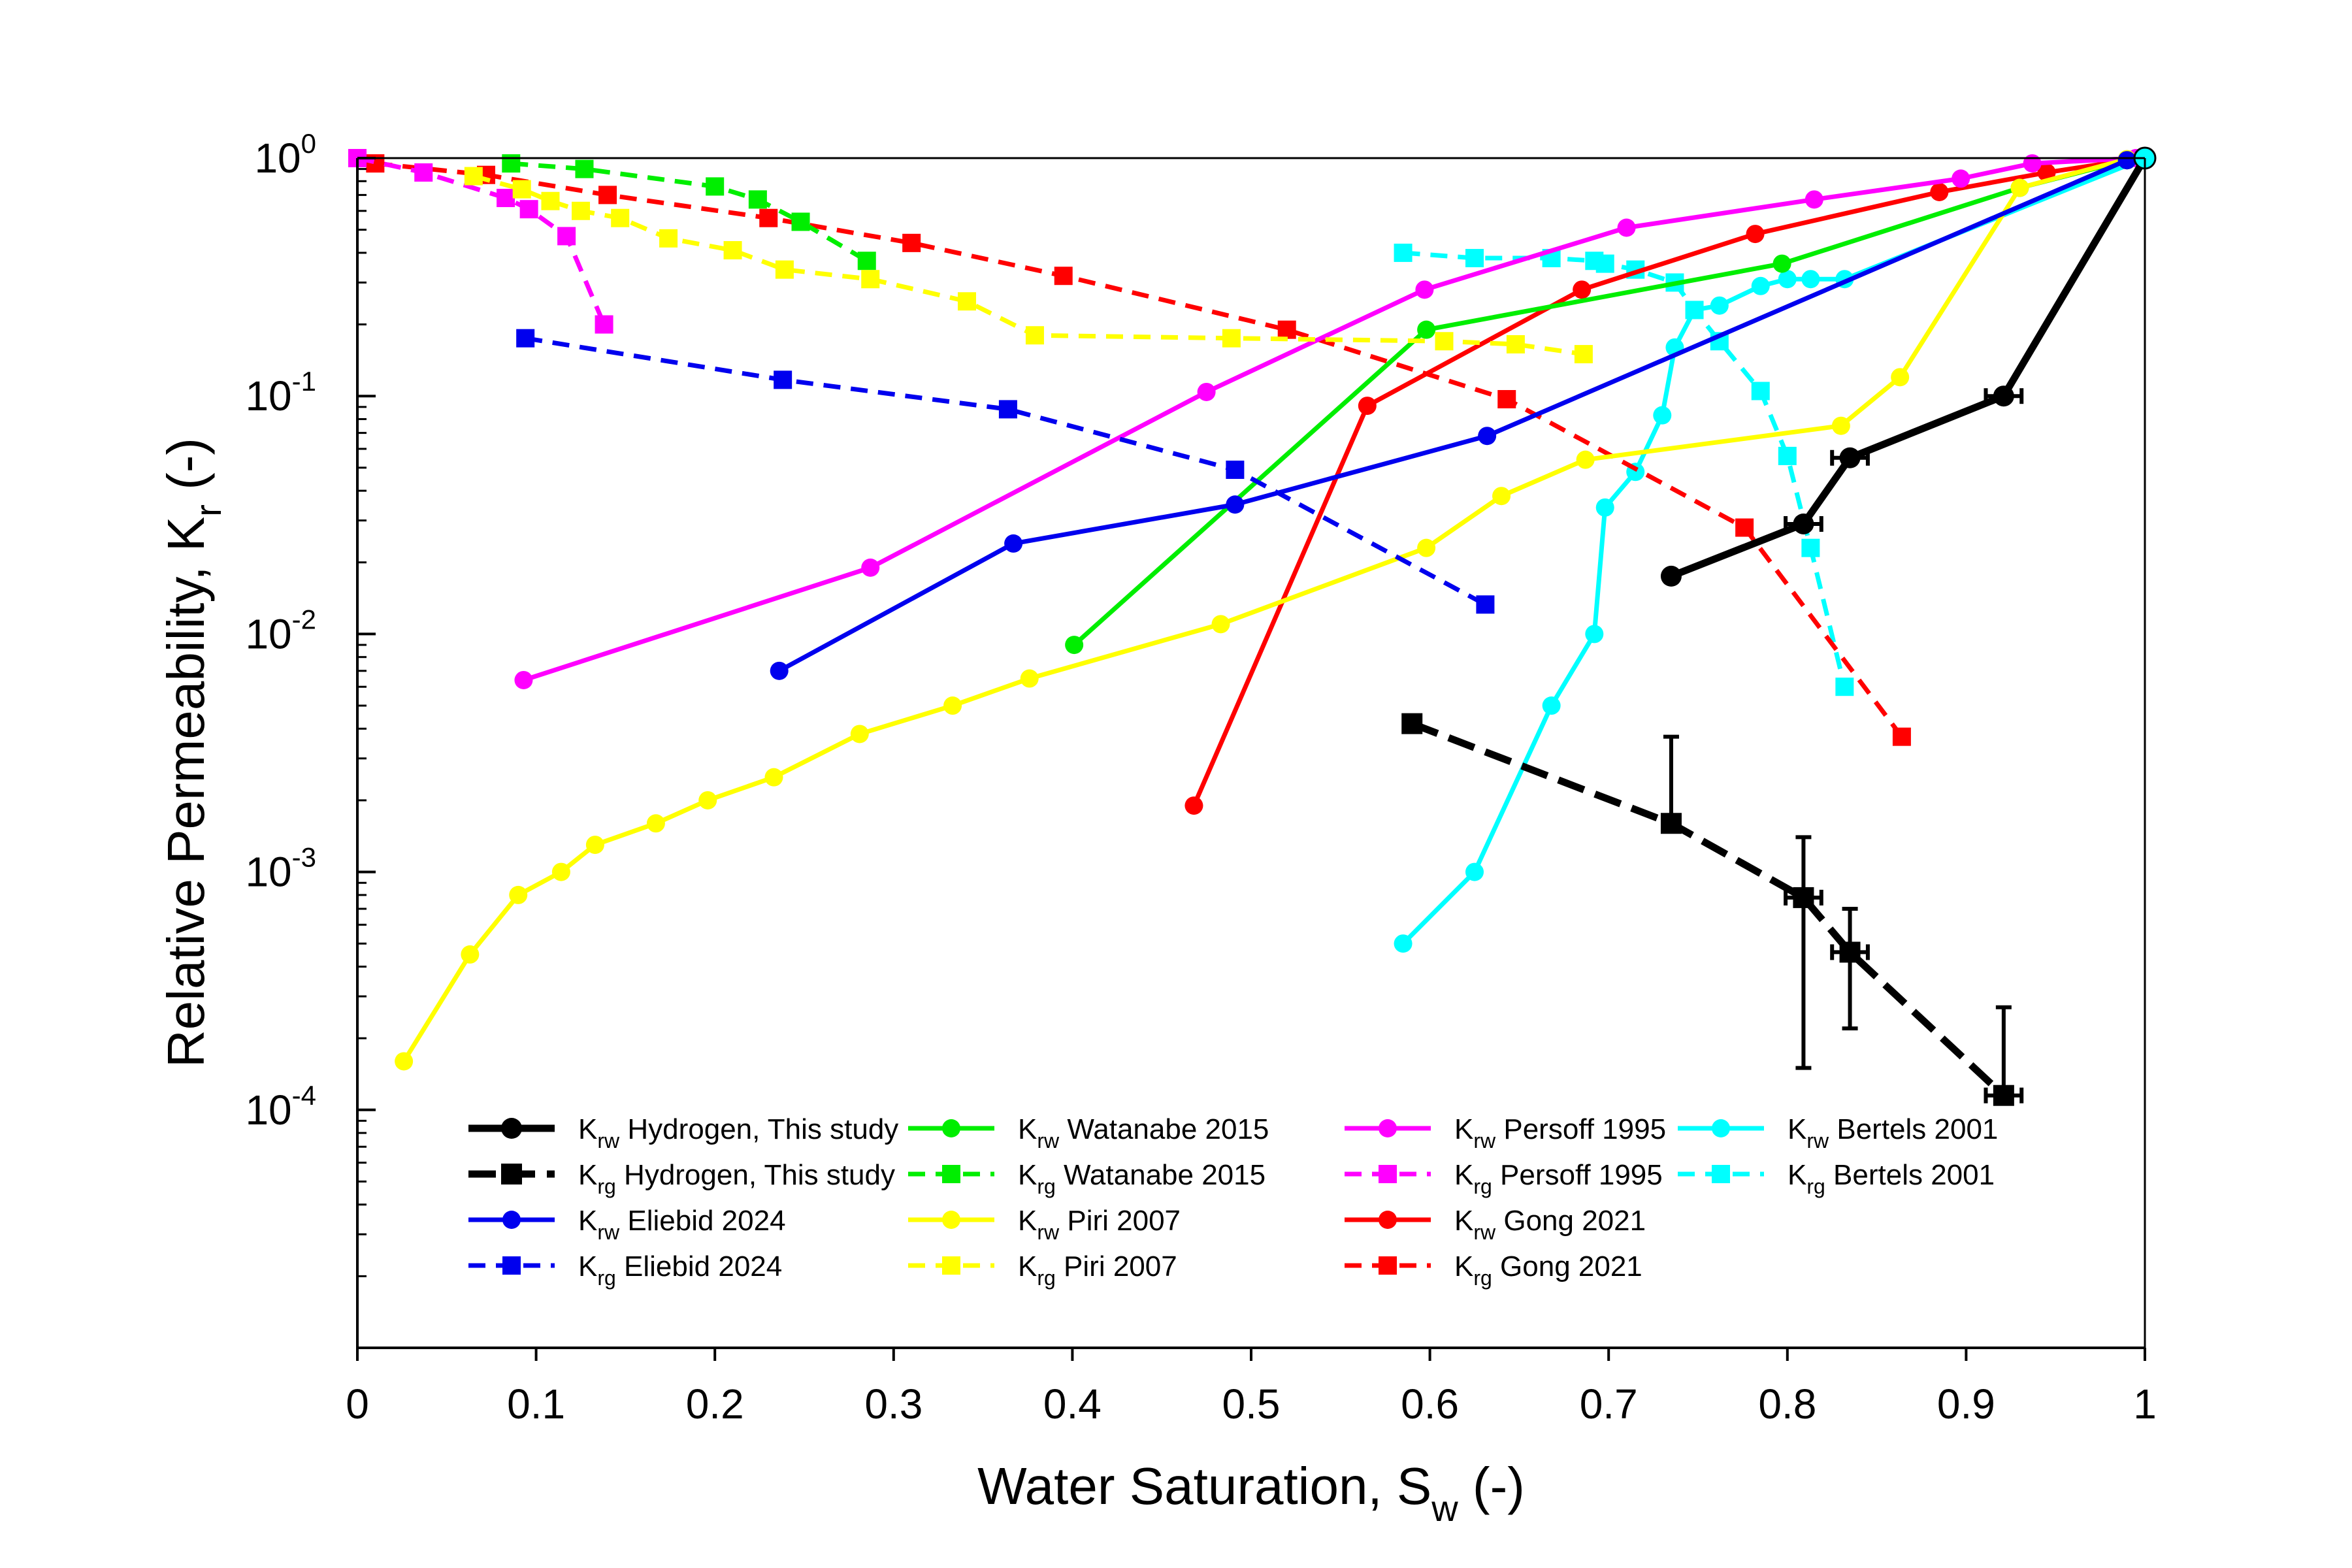 The height and width of the screenshot is (1568, 2352). What do you see at coordinates (1142, 1178) in the screenshot?
I see `legend-label: Krg Watanabe 2015` at bounding box center [1142, 1178].